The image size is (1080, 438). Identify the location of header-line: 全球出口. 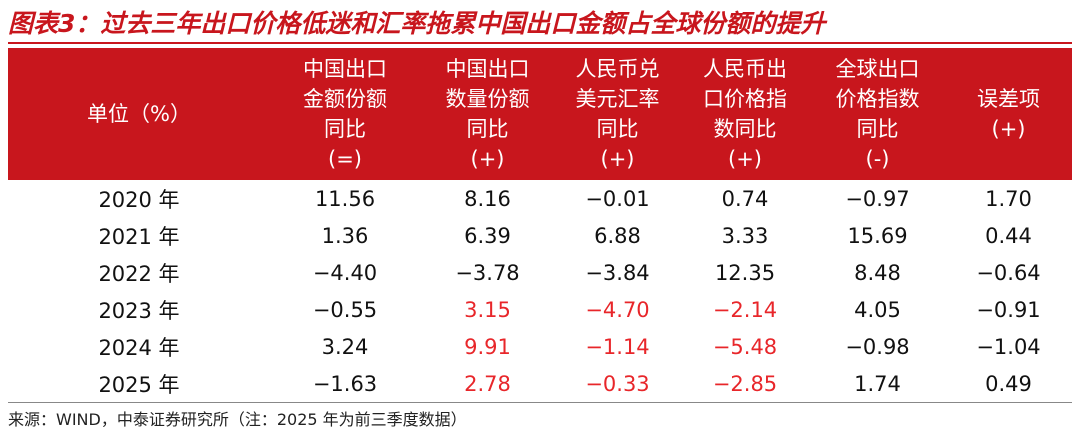
(877, 69).